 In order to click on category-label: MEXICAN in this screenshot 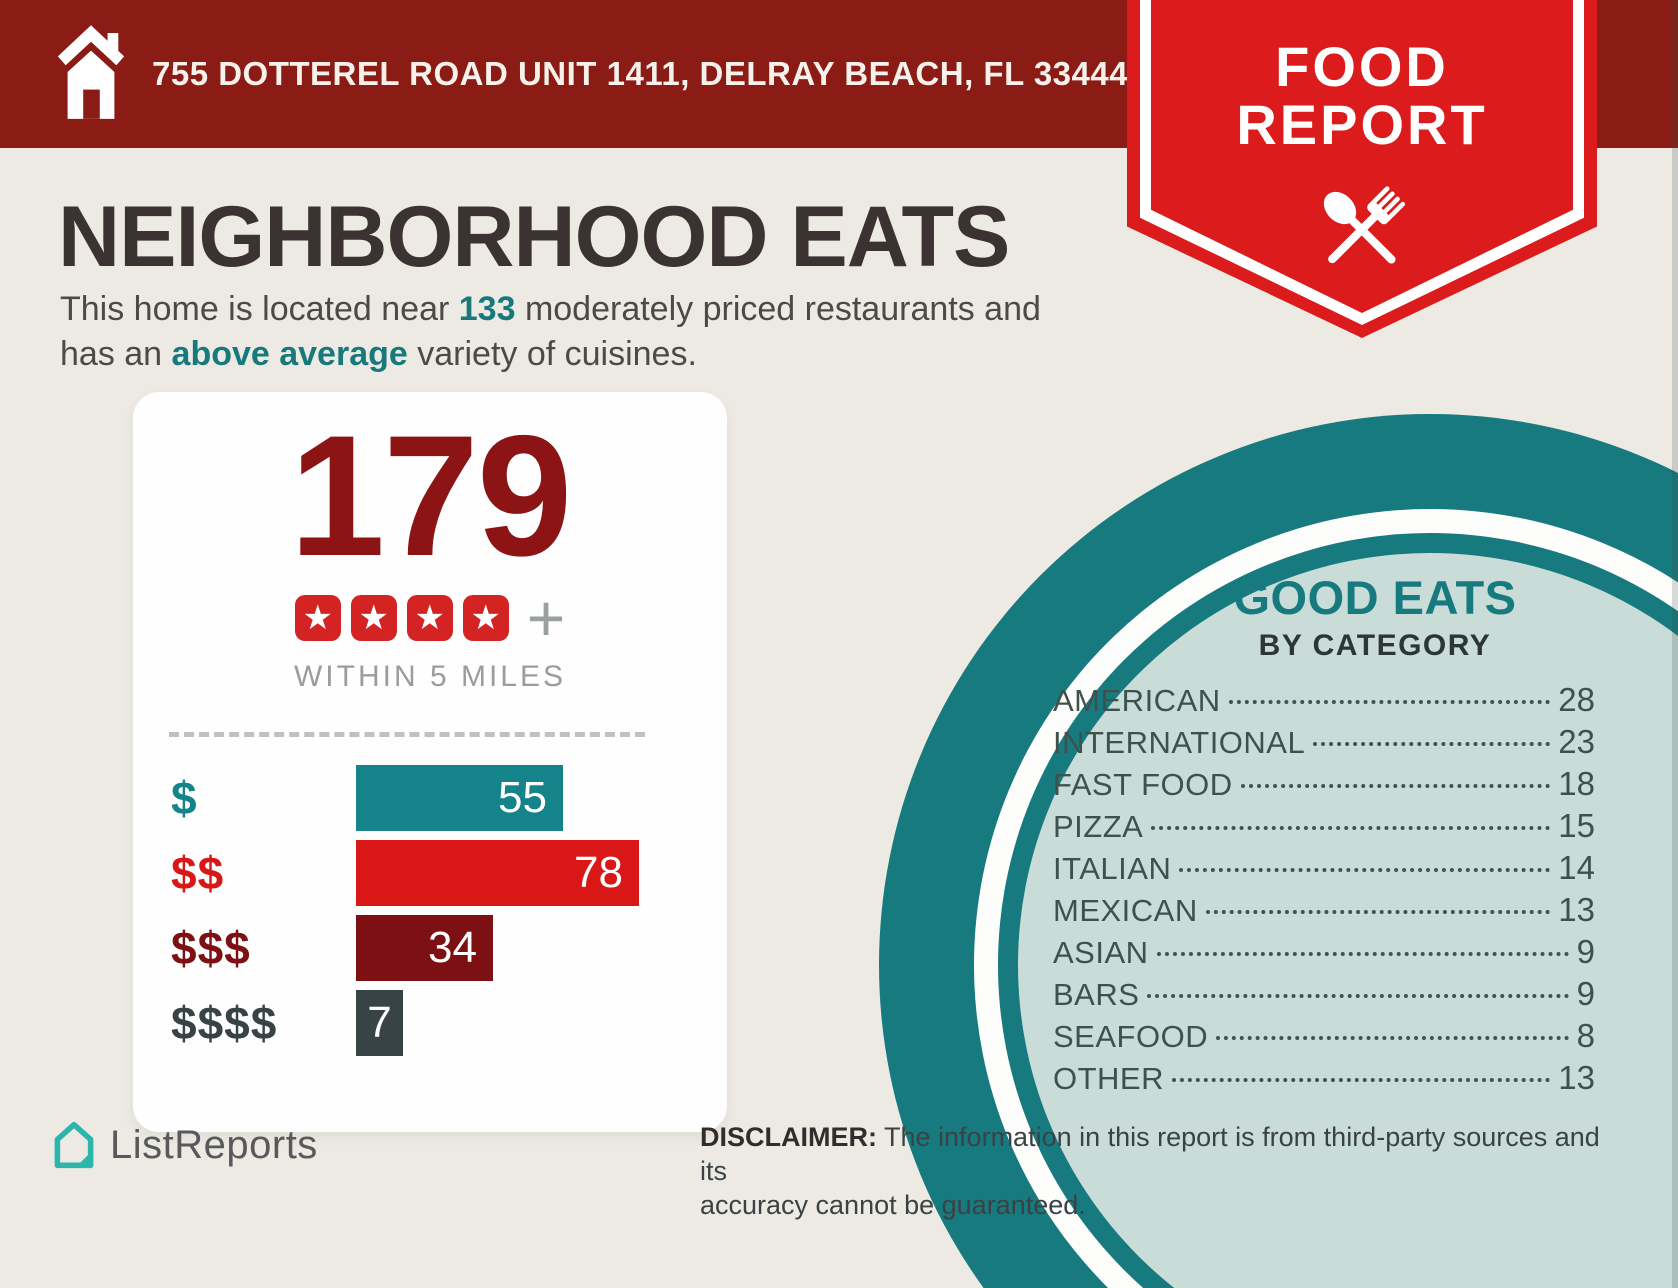, I will do `click(1125, 910)`.